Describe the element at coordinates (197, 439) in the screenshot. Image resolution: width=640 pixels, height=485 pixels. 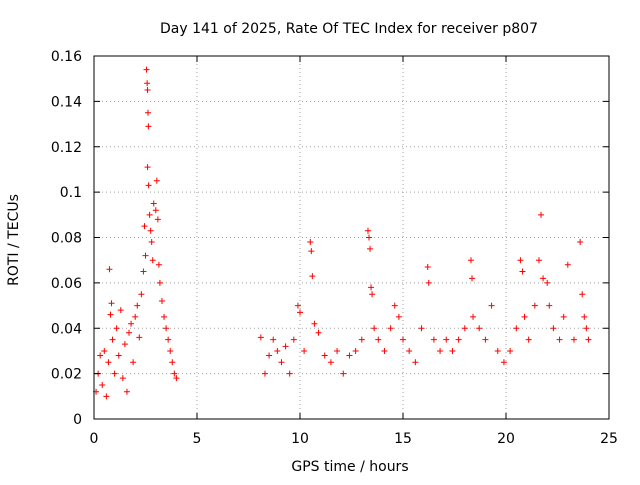
I see `x-tick-label: 5` at that location.